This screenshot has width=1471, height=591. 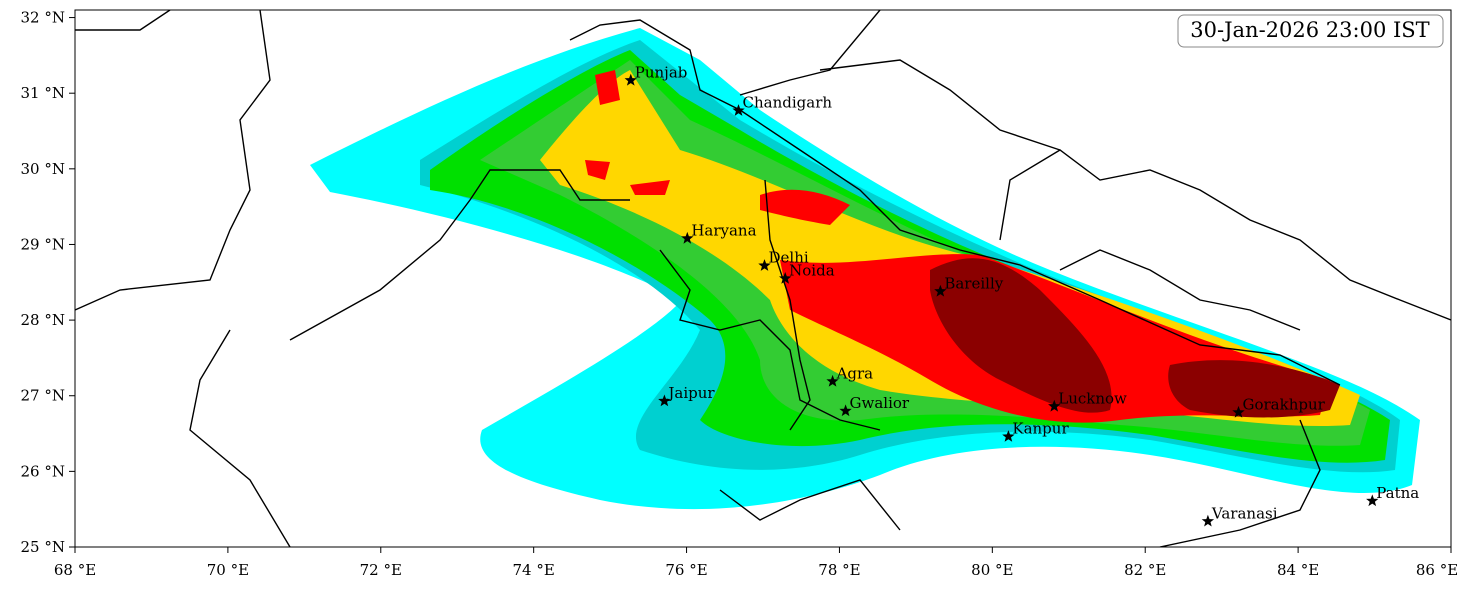 I want to click on city-label: Noida, so click(x=812, y=271).